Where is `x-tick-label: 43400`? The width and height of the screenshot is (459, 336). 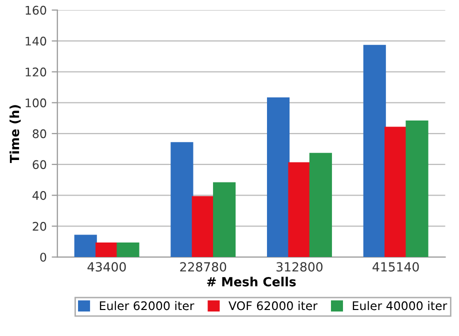 x-tick-label: 43400 is located at coordinates (107, 267).